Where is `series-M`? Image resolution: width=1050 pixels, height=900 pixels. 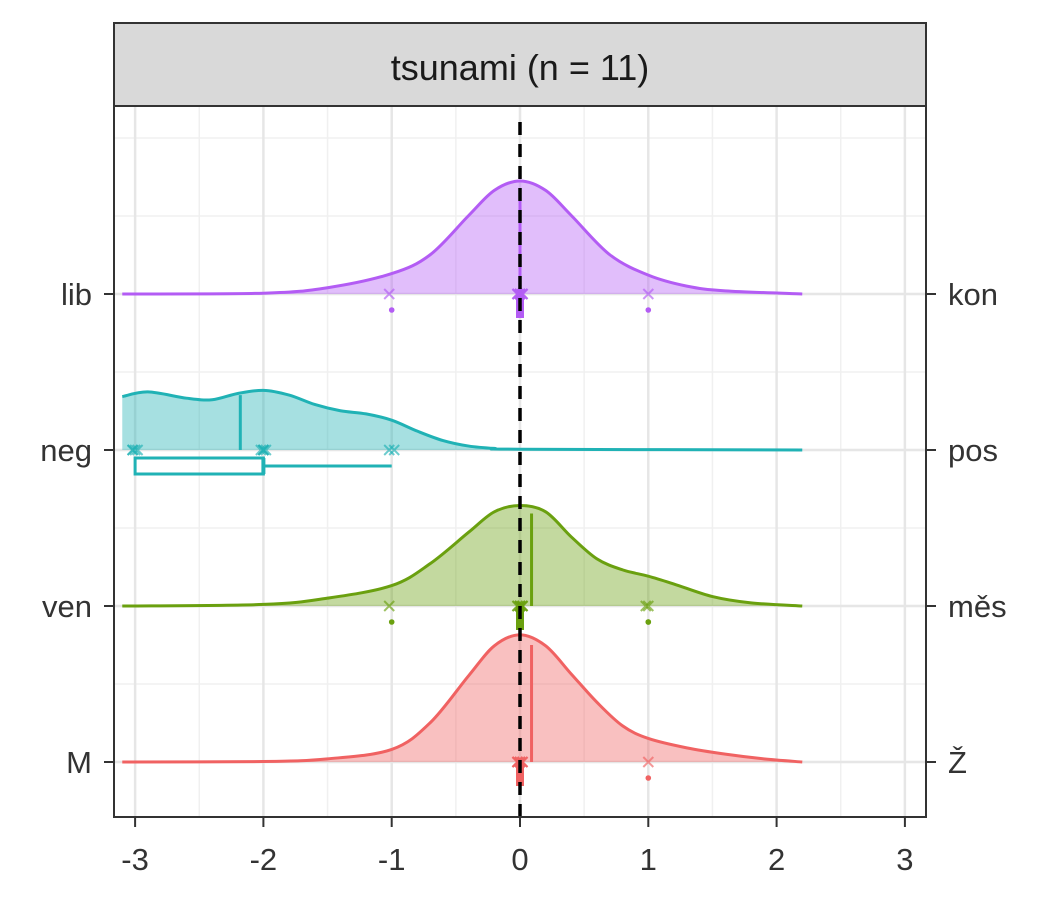
series-M is located at coordinates (462, 709).